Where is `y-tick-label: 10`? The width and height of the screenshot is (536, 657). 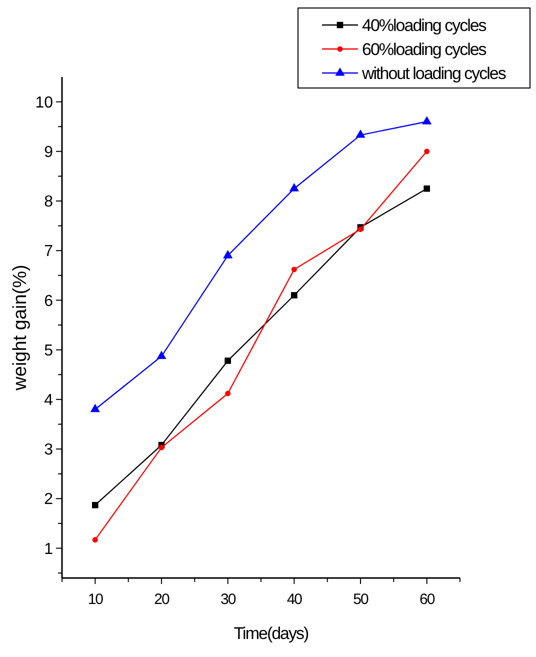 y-tick-label: 10 is located at coordinates (44, 103).